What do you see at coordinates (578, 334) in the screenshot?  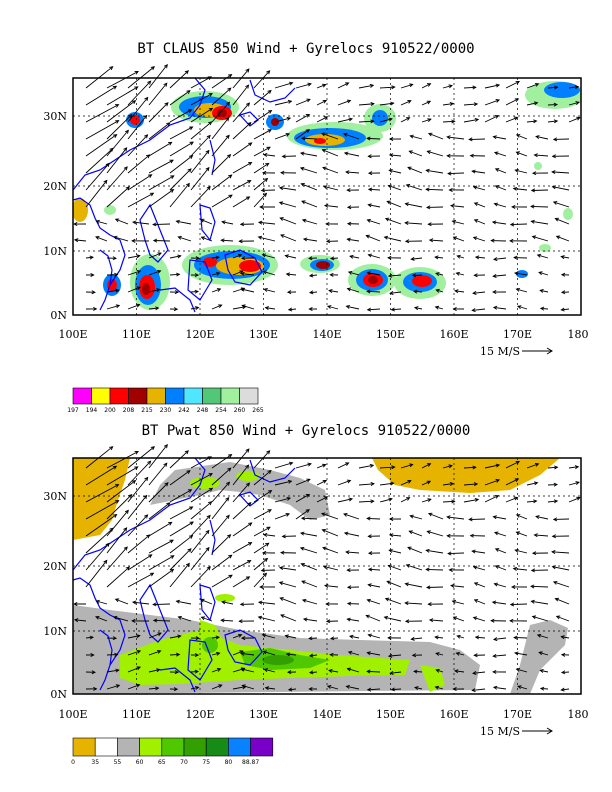 I see `x-tick-label: 180` at bounding box center [578, 334].